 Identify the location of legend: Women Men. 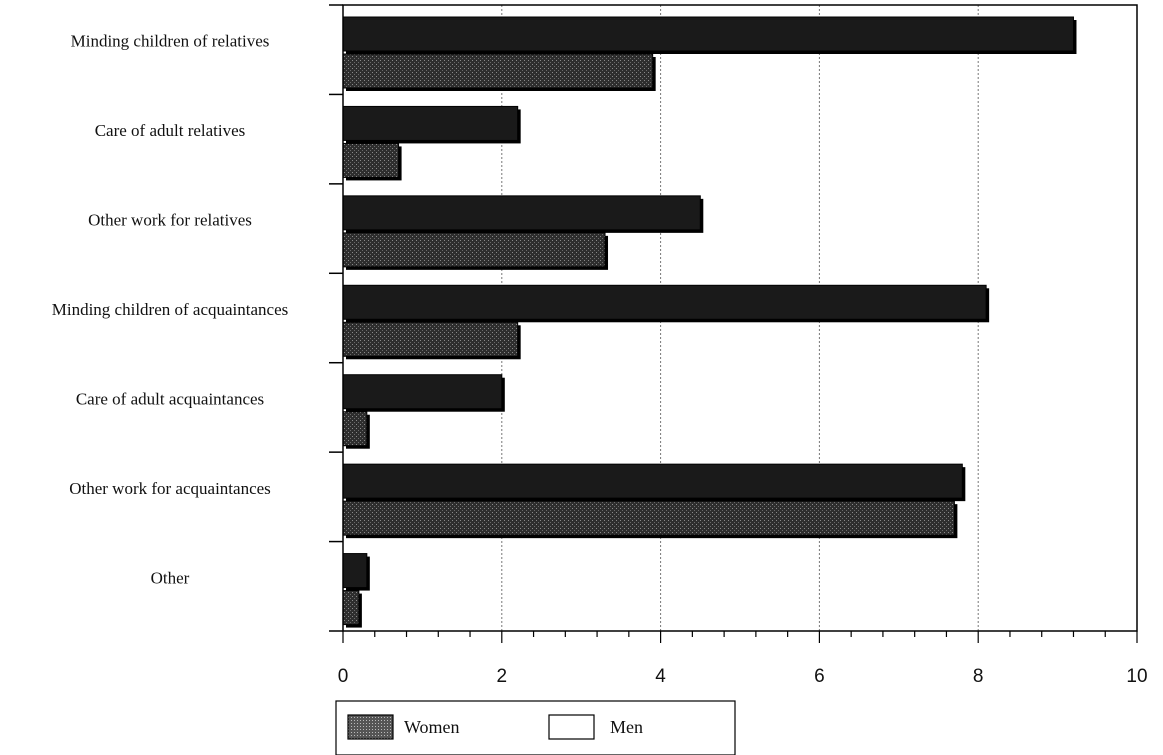
(535, 727).